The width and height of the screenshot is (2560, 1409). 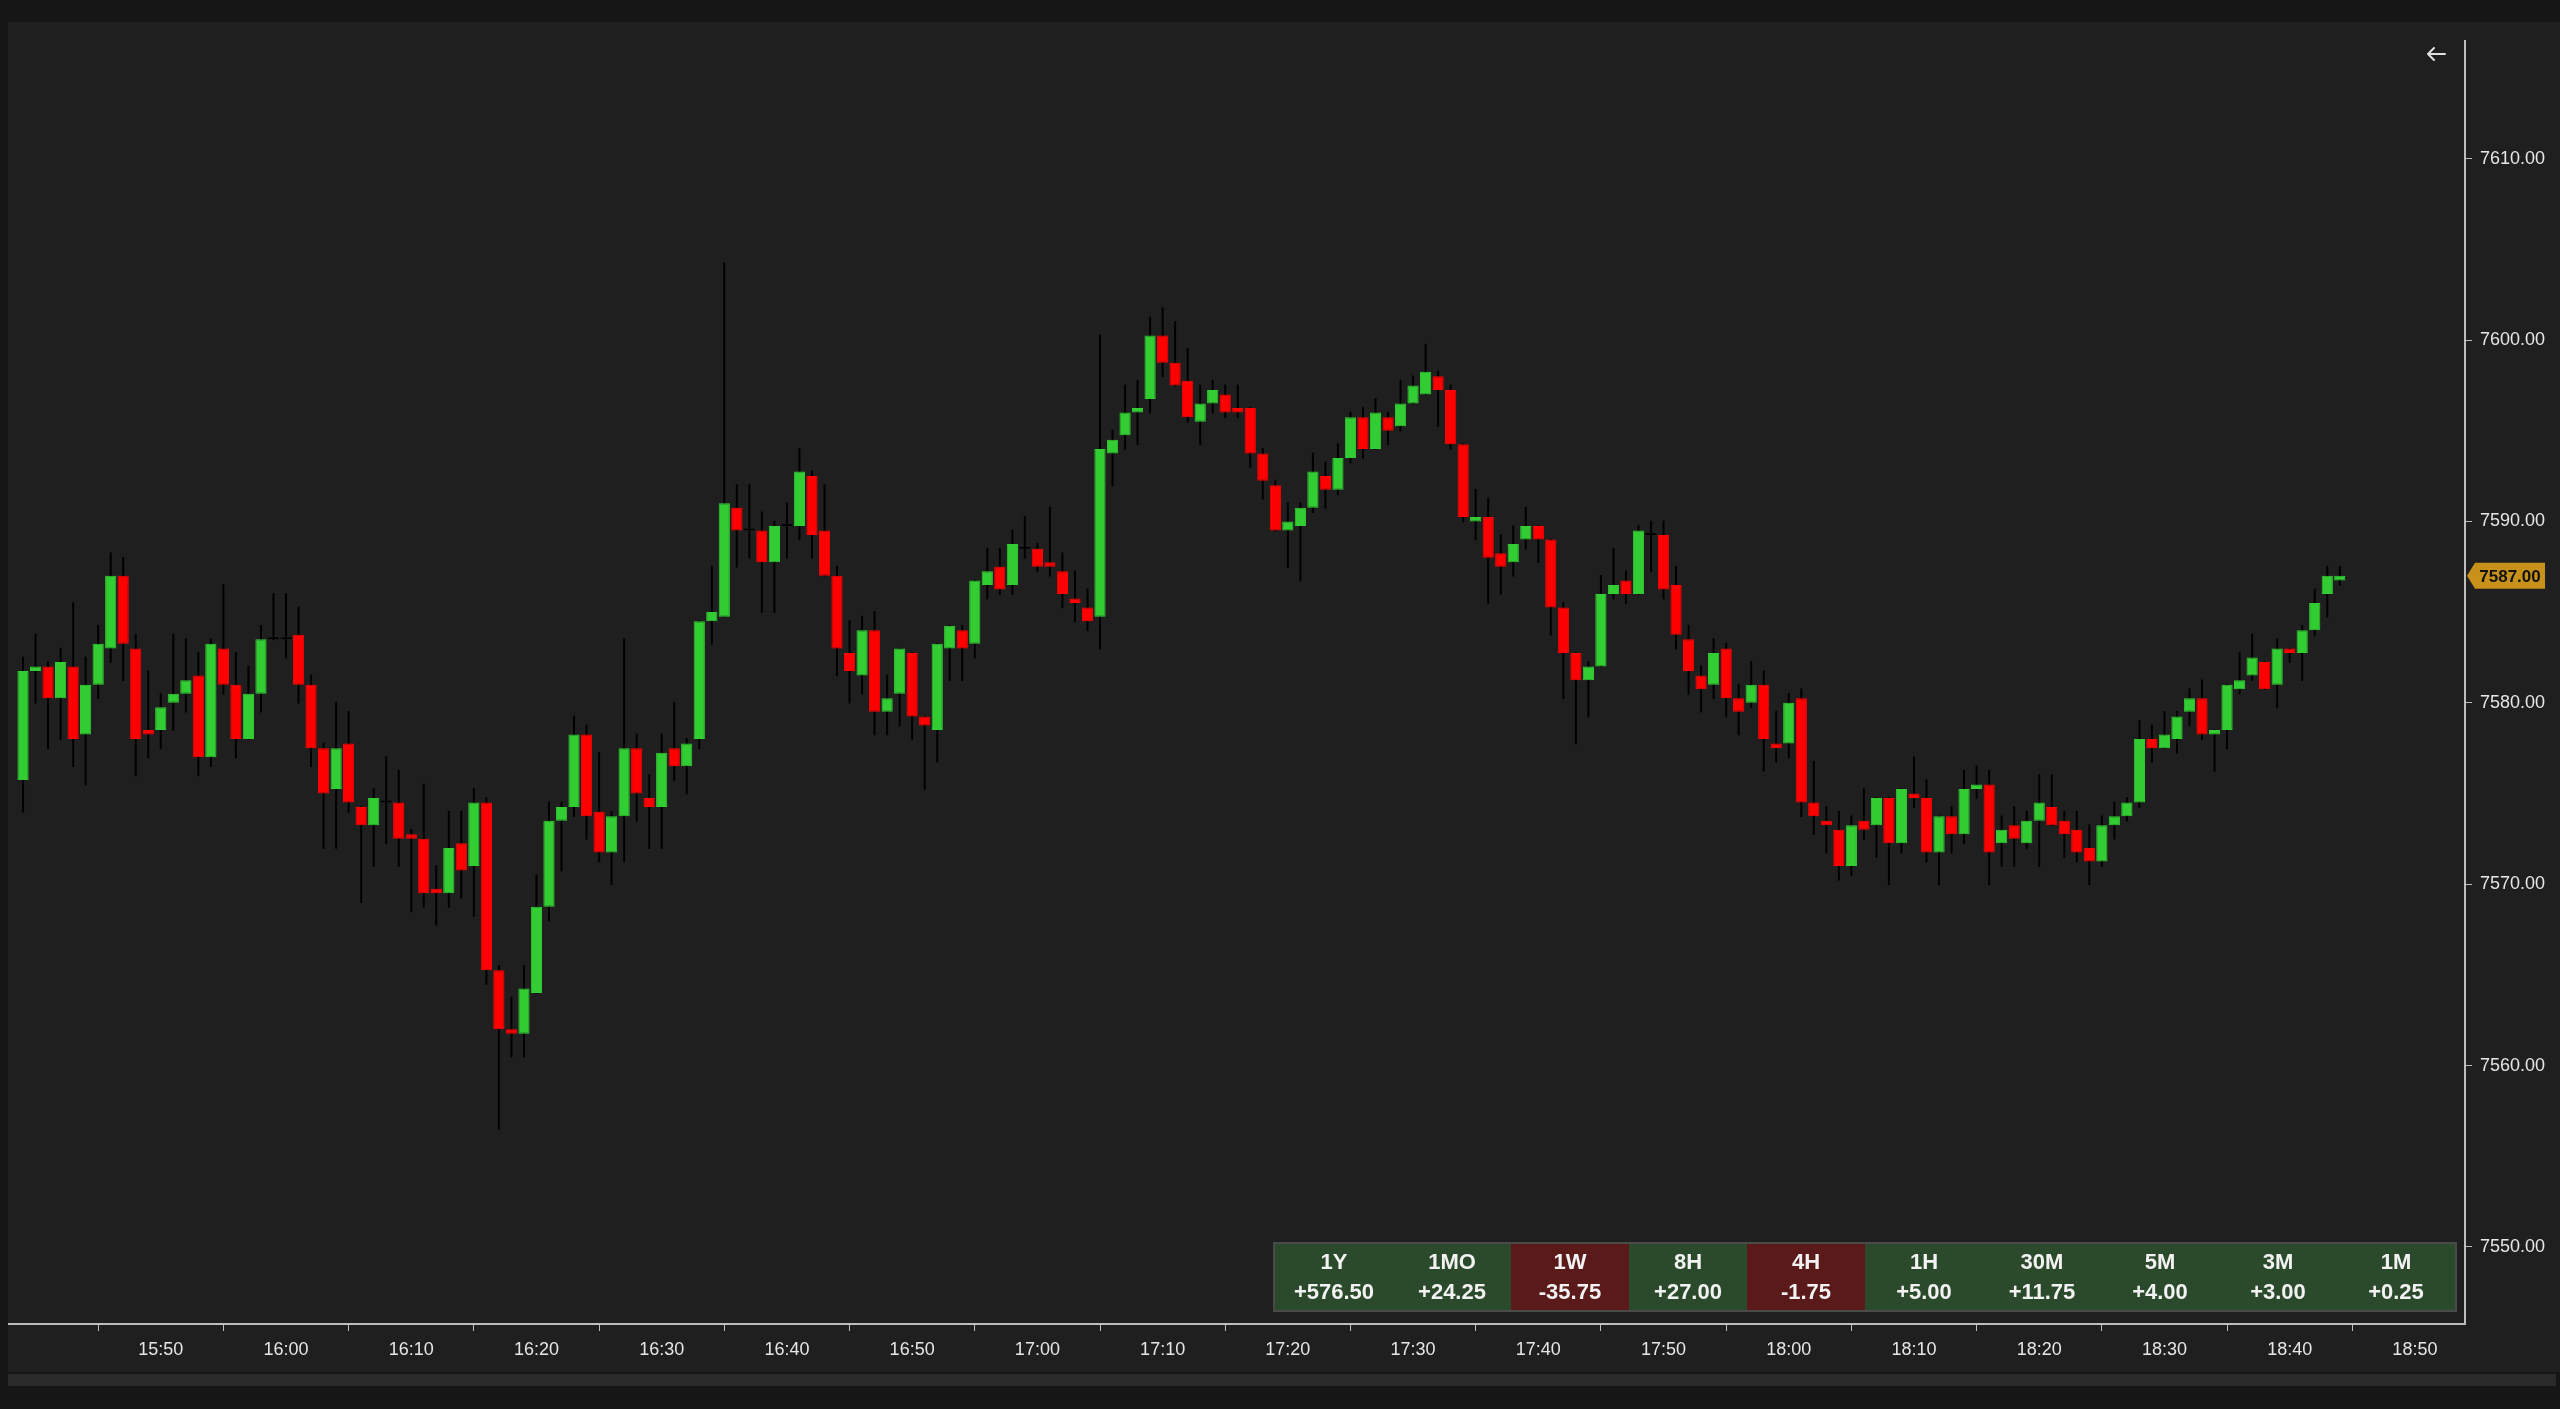 What do you see at coordinates (2513, 339) in the screenshot?
I see `y-tick-label: 7600.00` at bounding box center [2513, 339].